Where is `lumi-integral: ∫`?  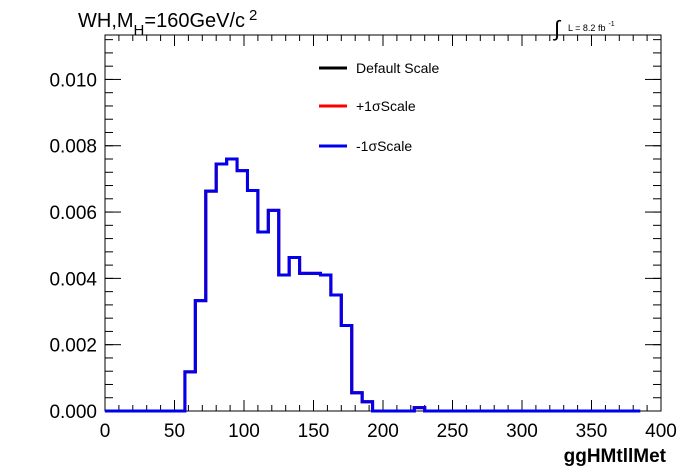 lumi-integral: ∫ is located at coordinates (557, 28).